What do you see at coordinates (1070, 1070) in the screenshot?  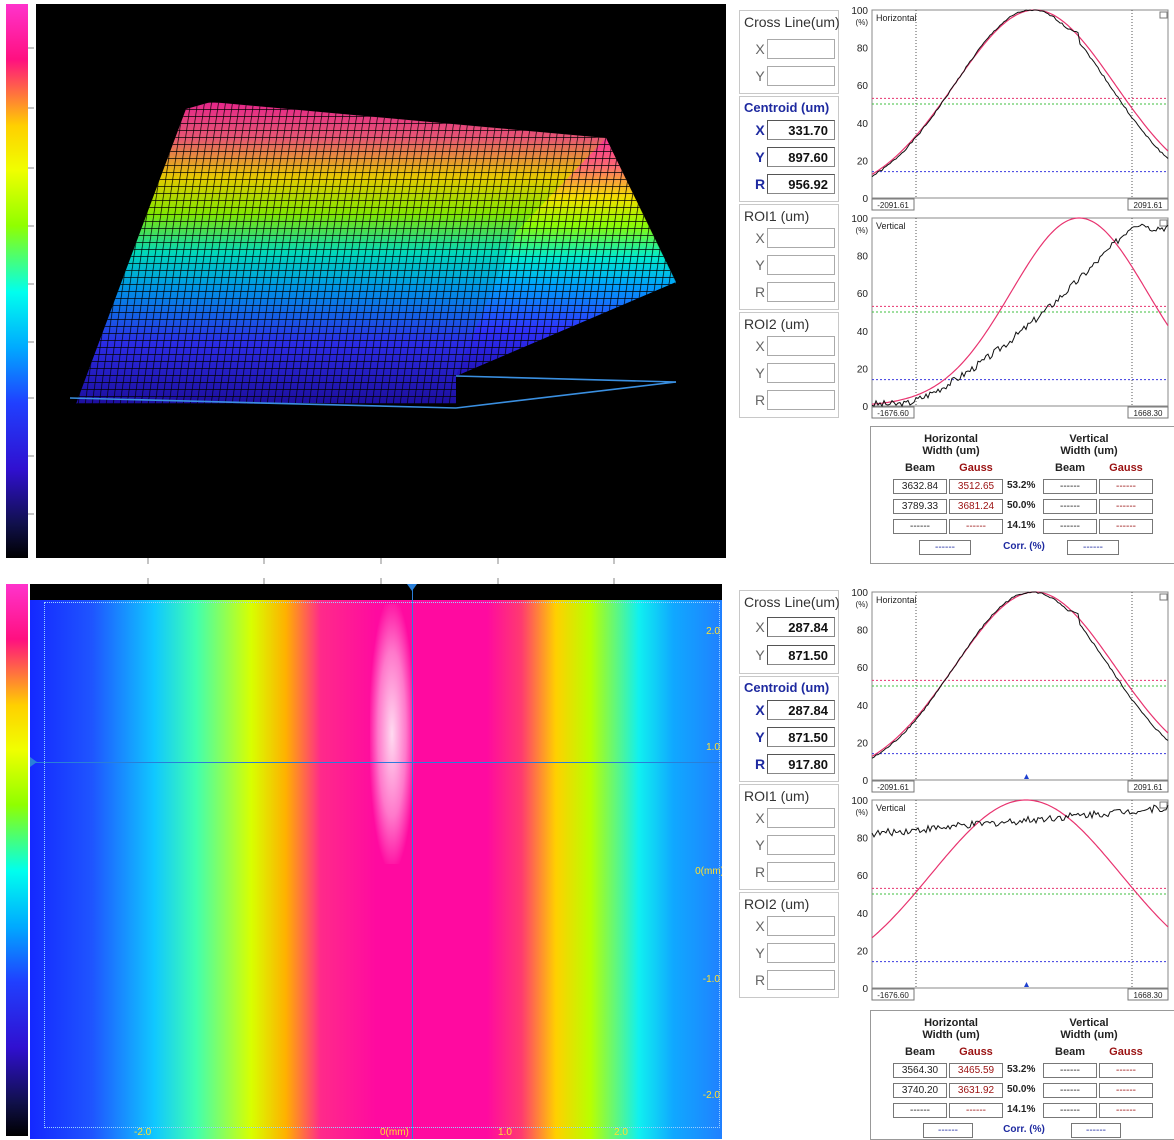 I see `v-beam-53: ------` at bounding box center [1070, 1070].